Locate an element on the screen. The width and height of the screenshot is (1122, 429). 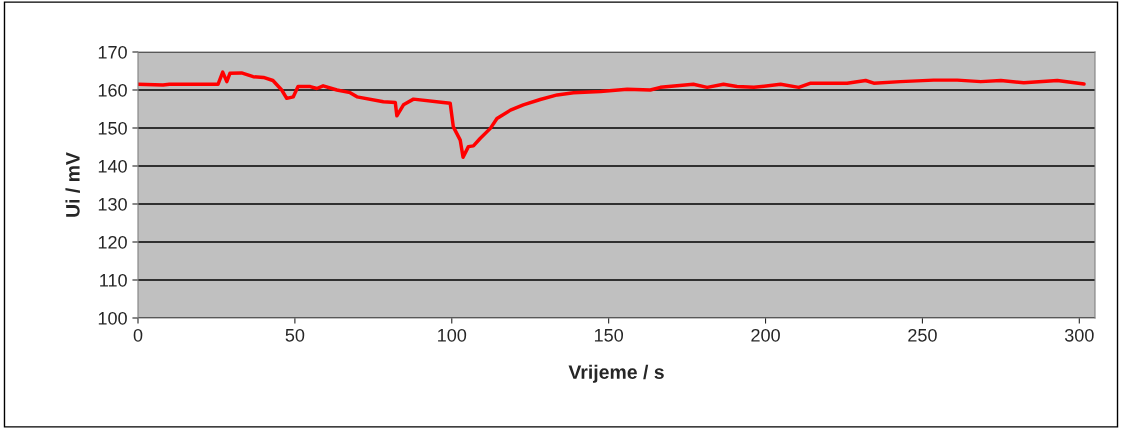
y-tick-label: 150 is located at coordinates (112, 128).